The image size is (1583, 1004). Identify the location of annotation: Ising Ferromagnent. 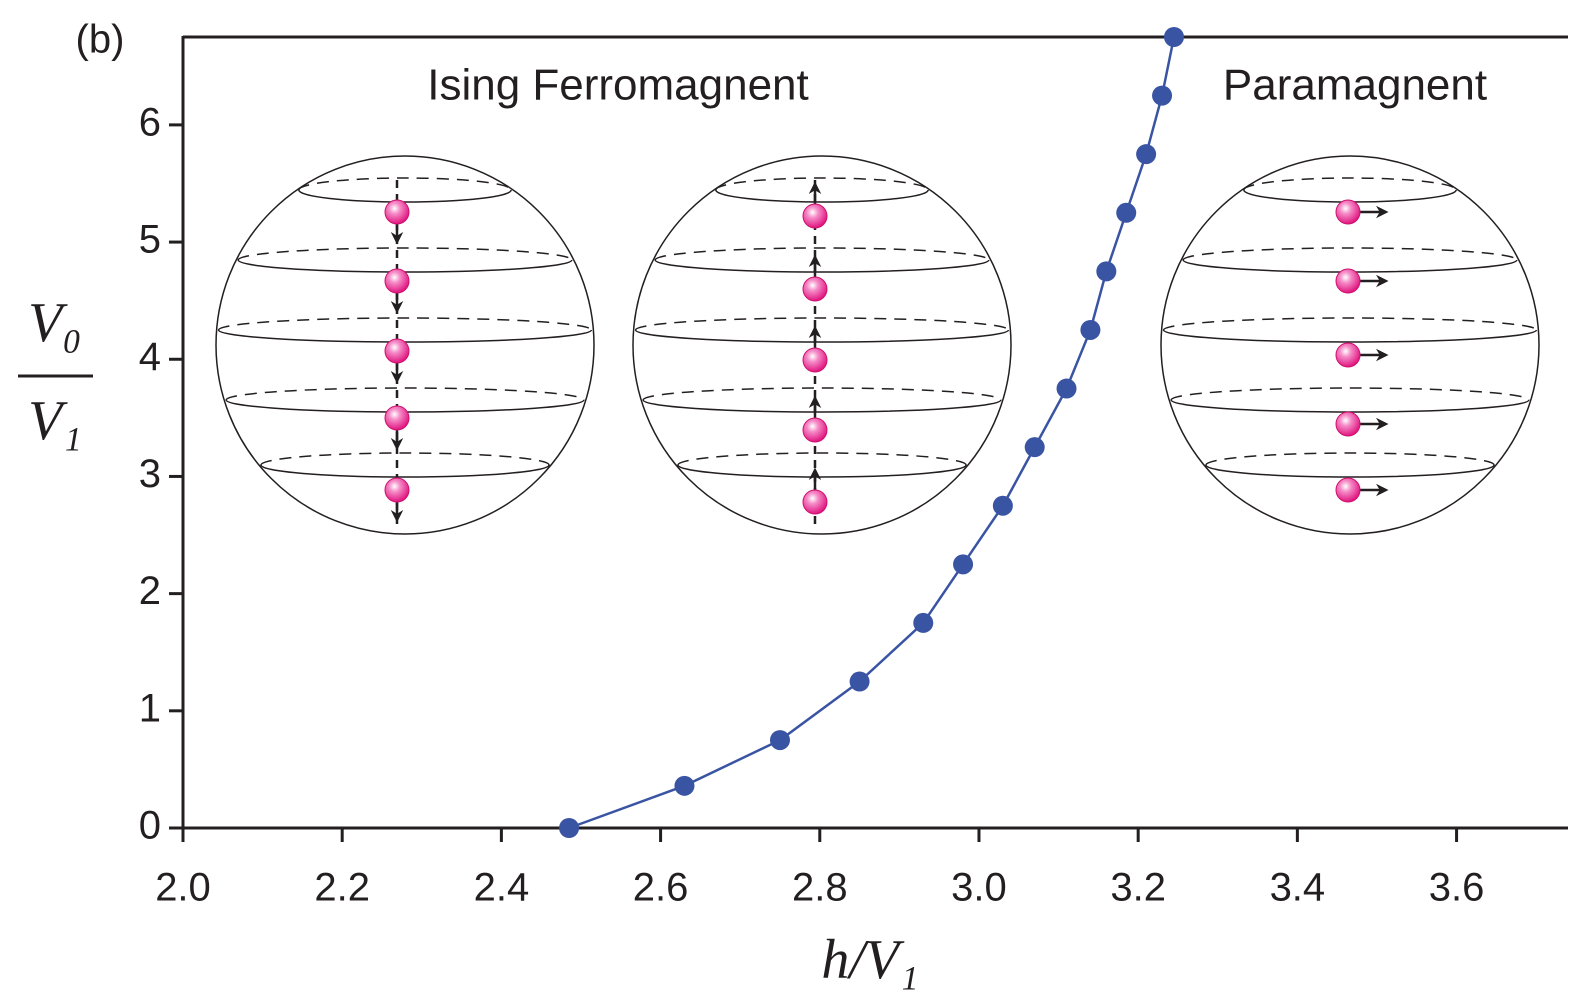
(618, 85).